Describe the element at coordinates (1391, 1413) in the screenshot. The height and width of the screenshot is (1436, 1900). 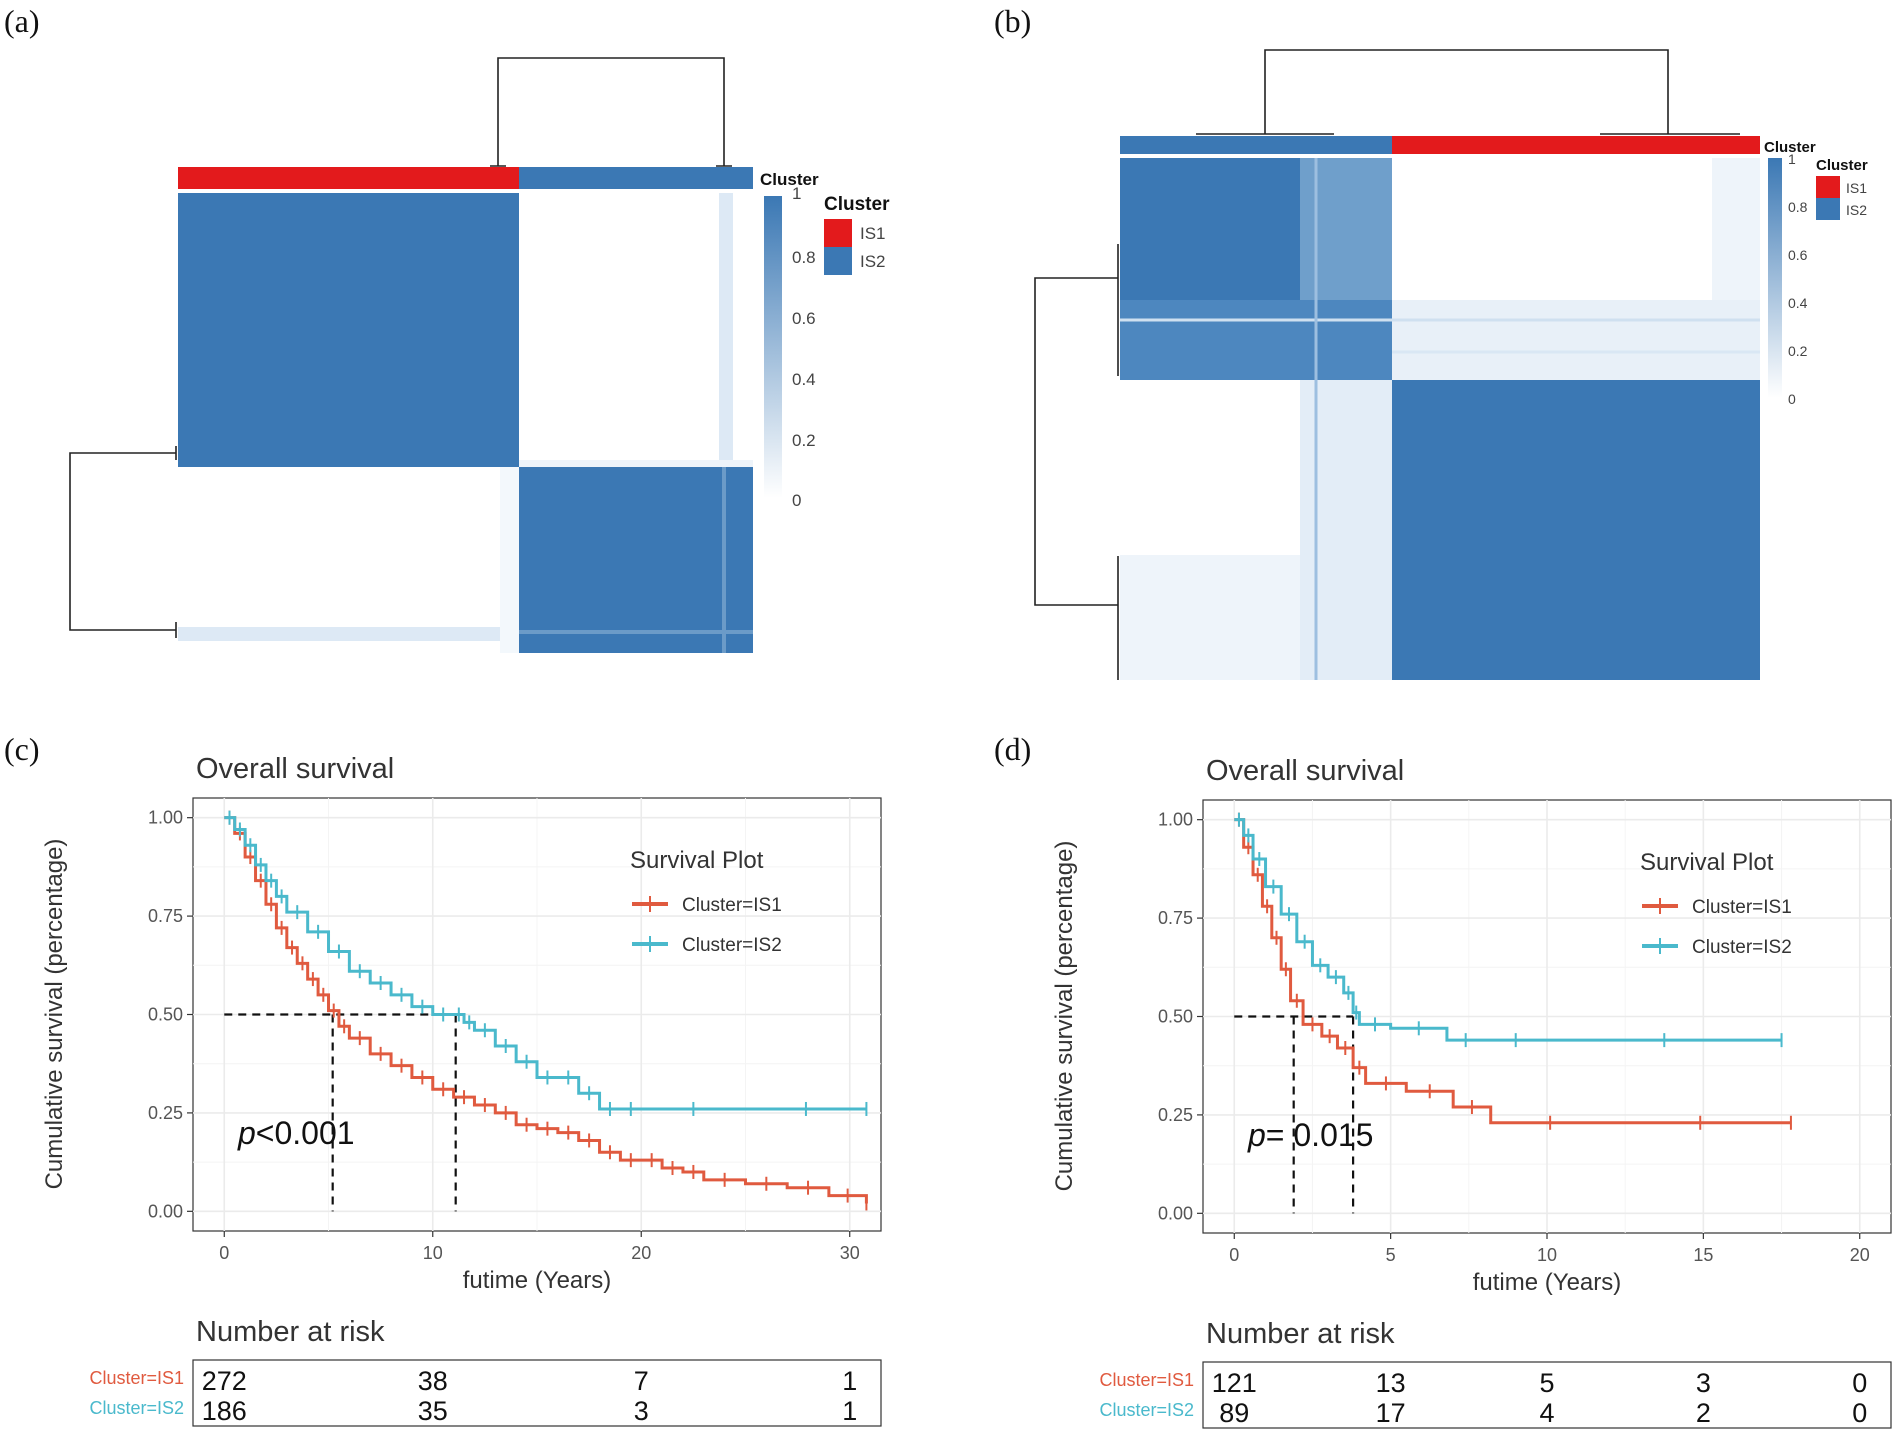
I see `risk-count-is2-d: 17` at that location.